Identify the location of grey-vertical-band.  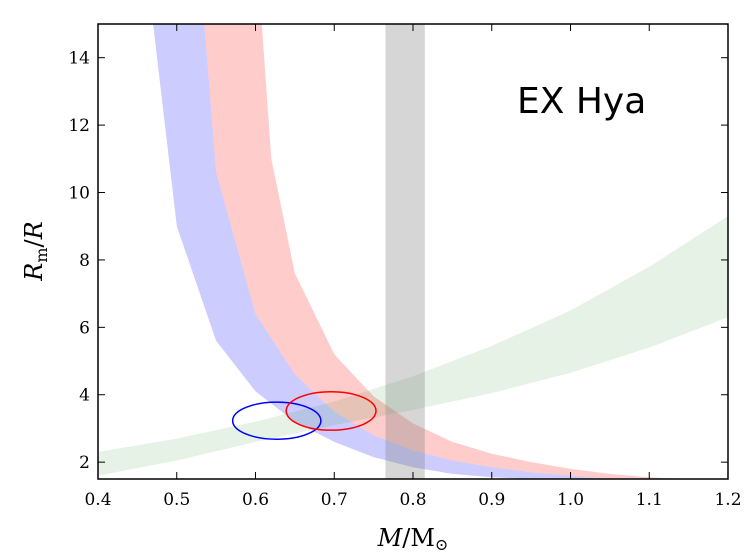
(405, 251).